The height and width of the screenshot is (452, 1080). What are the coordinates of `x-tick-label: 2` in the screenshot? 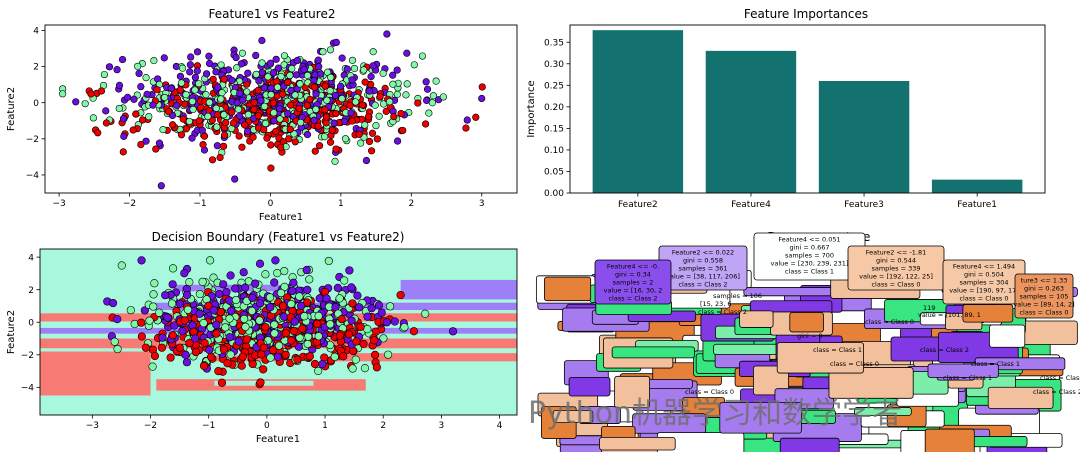 It's located at (411, 204).